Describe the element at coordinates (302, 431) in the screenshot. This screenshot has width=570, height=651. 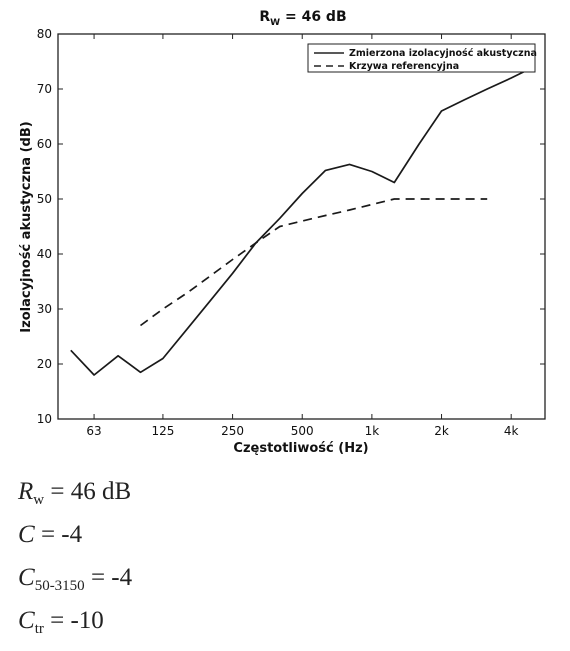
I see `x-tick-label: 500` at that location.